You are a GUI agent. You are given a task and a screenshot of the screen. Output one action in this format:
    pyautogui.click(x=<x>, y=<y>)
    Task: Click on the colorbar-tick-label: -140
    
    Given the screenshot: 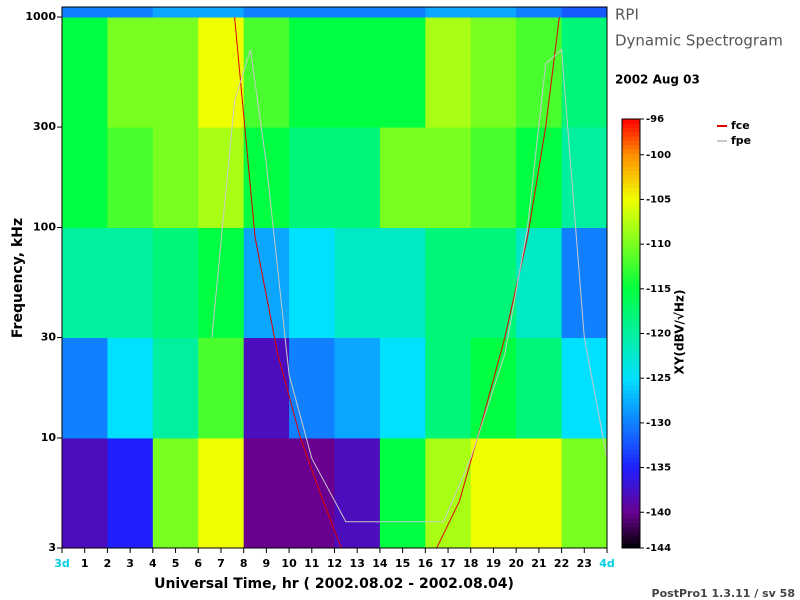 What is the action you would take?
    pyautogui.click(x=658, y=512)
    